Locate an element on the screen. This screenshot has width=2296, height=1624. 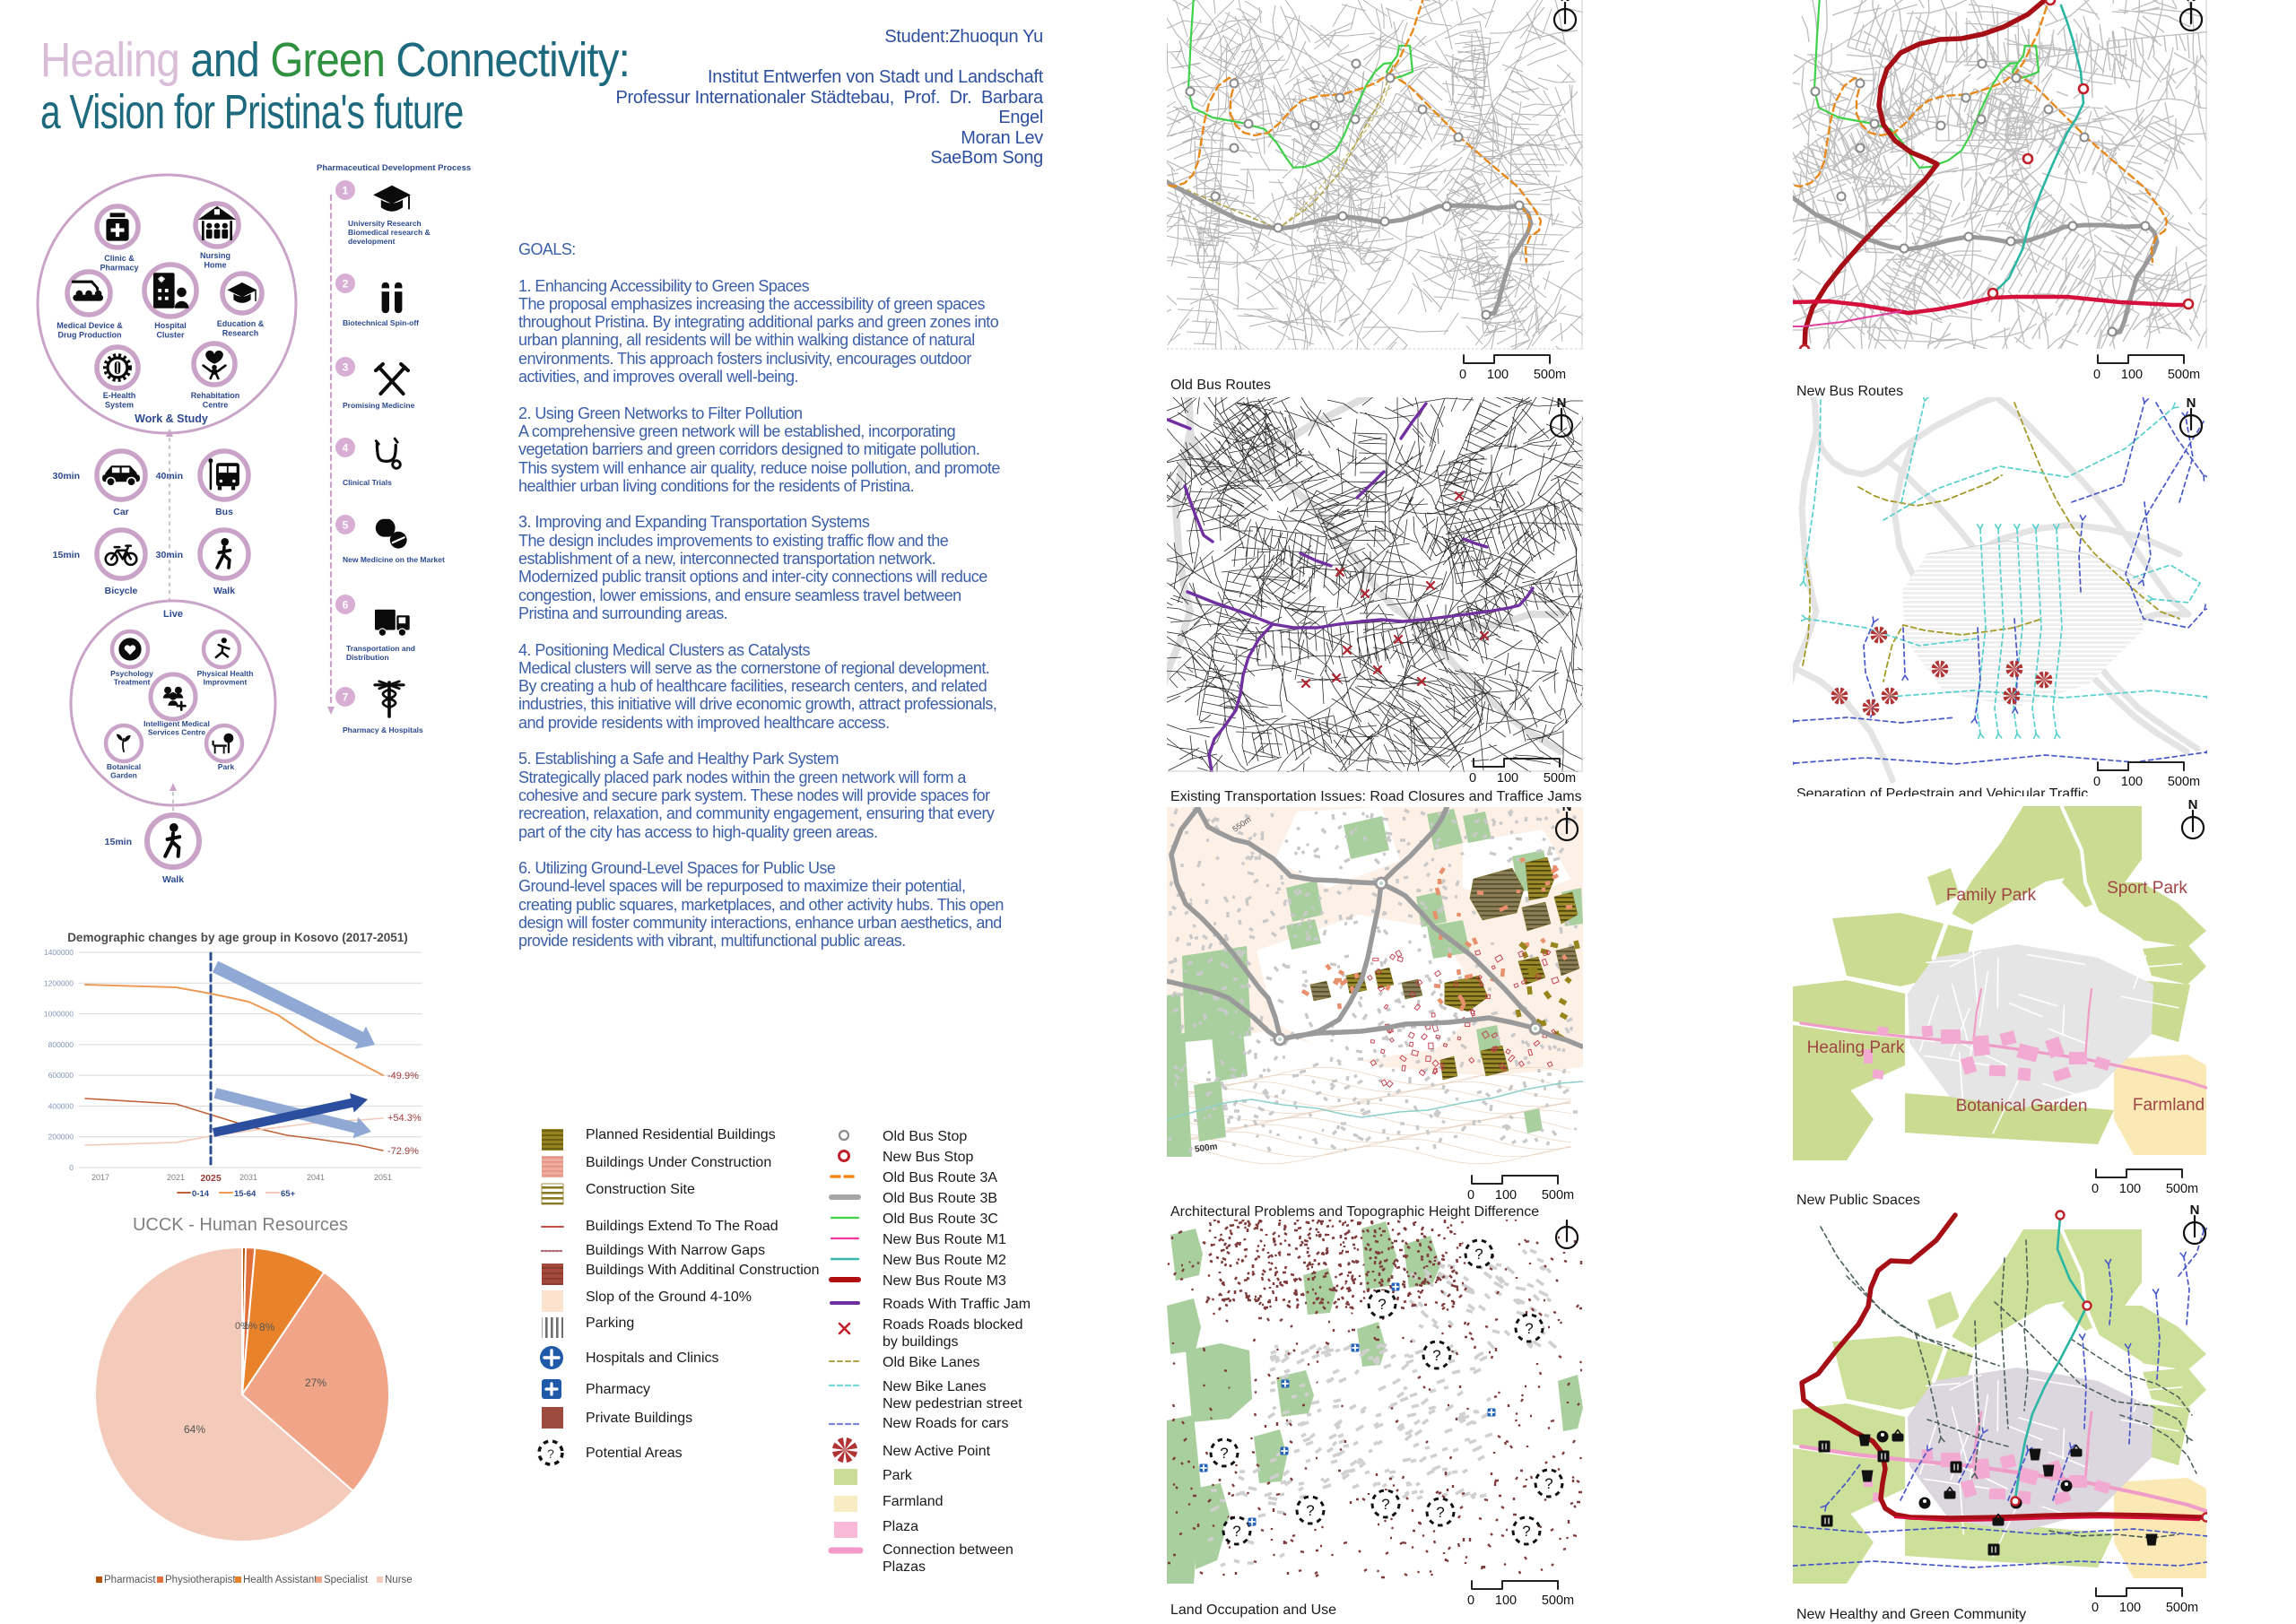
svg-text: Potential Areas is located at coordinates (634, 1453).